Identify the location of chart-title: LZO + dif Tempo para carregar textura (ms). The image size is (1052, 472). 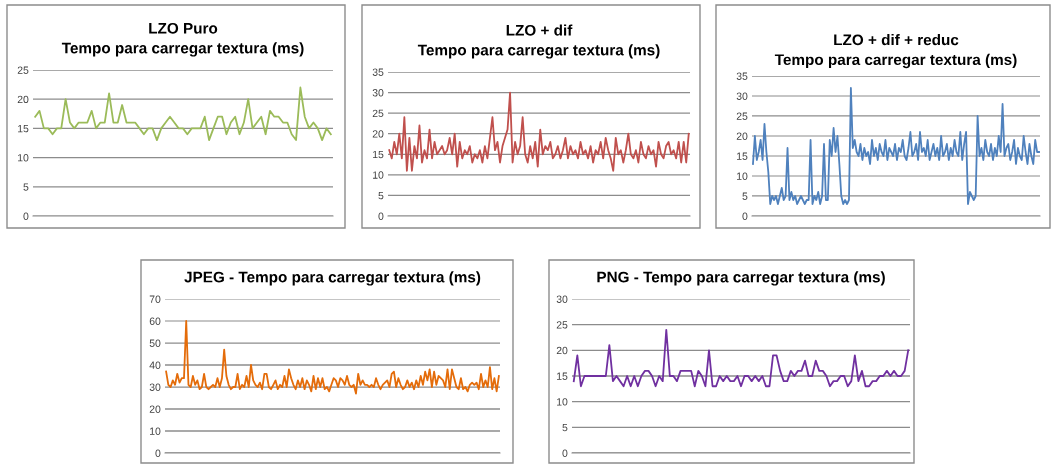
(538, 41).